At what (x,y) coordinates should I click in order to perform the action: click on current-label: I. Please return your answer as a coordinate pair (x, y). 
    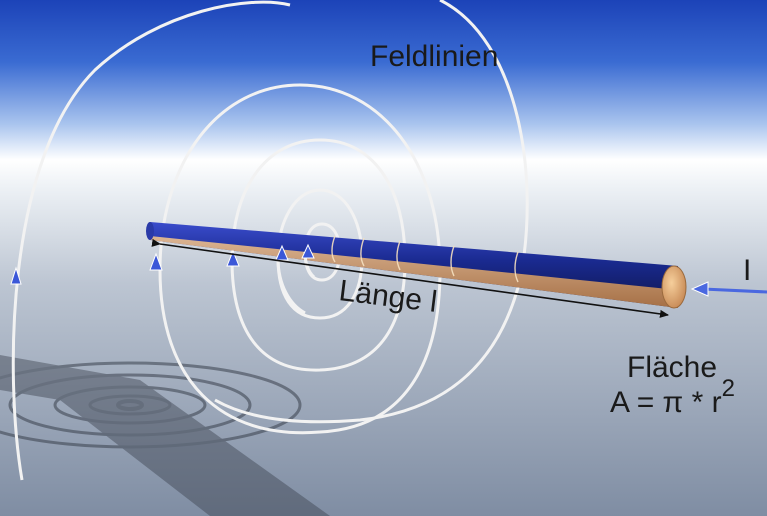
    Looking at the image, I should click on (747, 270).